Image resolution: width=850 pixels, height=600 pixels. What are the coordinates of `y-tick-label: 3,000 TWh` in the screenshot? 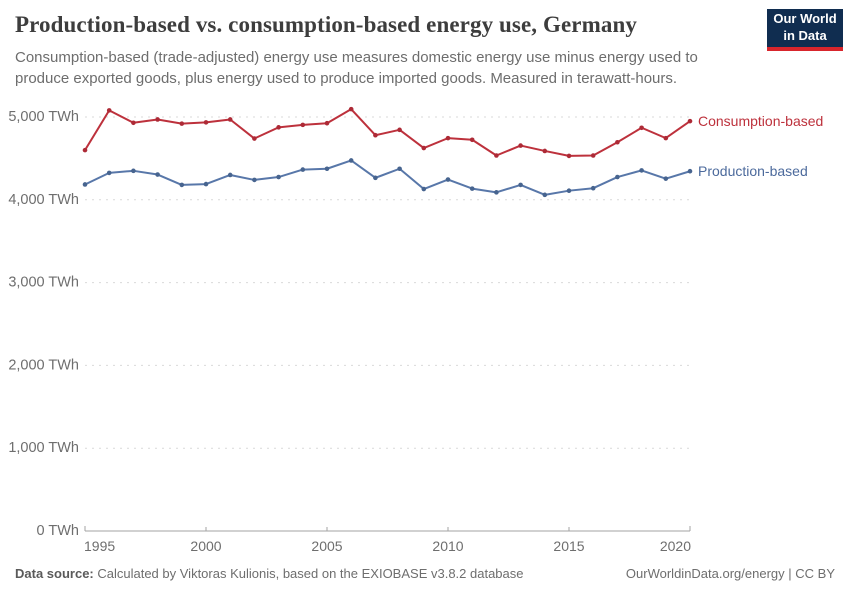 It's located at (43, 283).